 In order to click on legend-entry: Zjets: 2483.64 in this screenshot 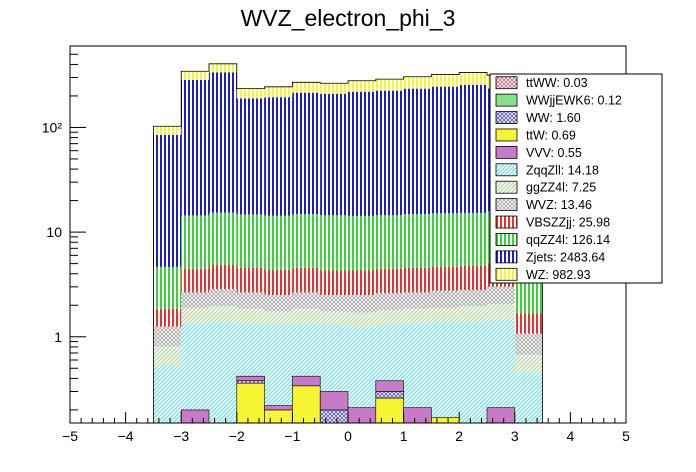, I will do `click(550, 257)`.